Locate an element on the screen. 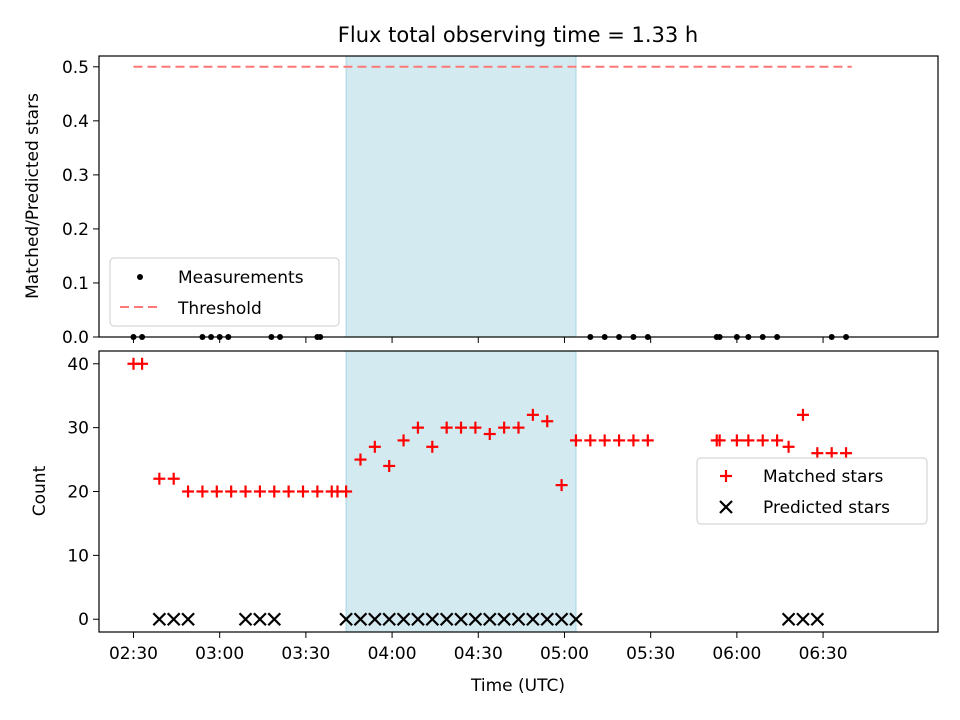 The height and width of the screenshot is (720, 960). x-tick-label: 05:30 is located at coordinates (650, 654).